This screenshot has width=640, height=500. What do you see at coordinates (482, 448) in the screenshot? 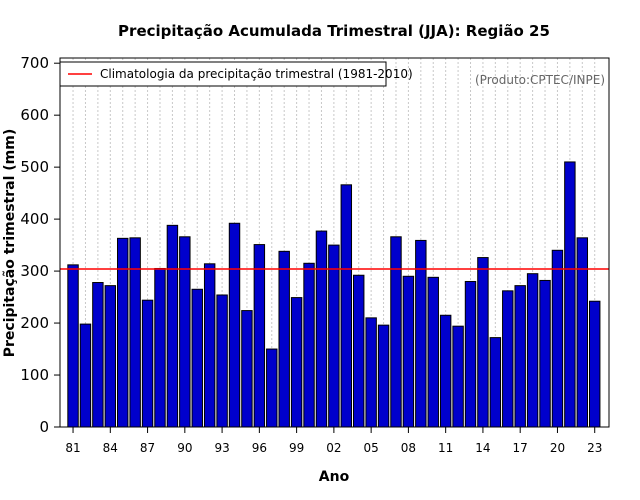
I see `x-tick-label: 14` at bounding box center [482, 448].